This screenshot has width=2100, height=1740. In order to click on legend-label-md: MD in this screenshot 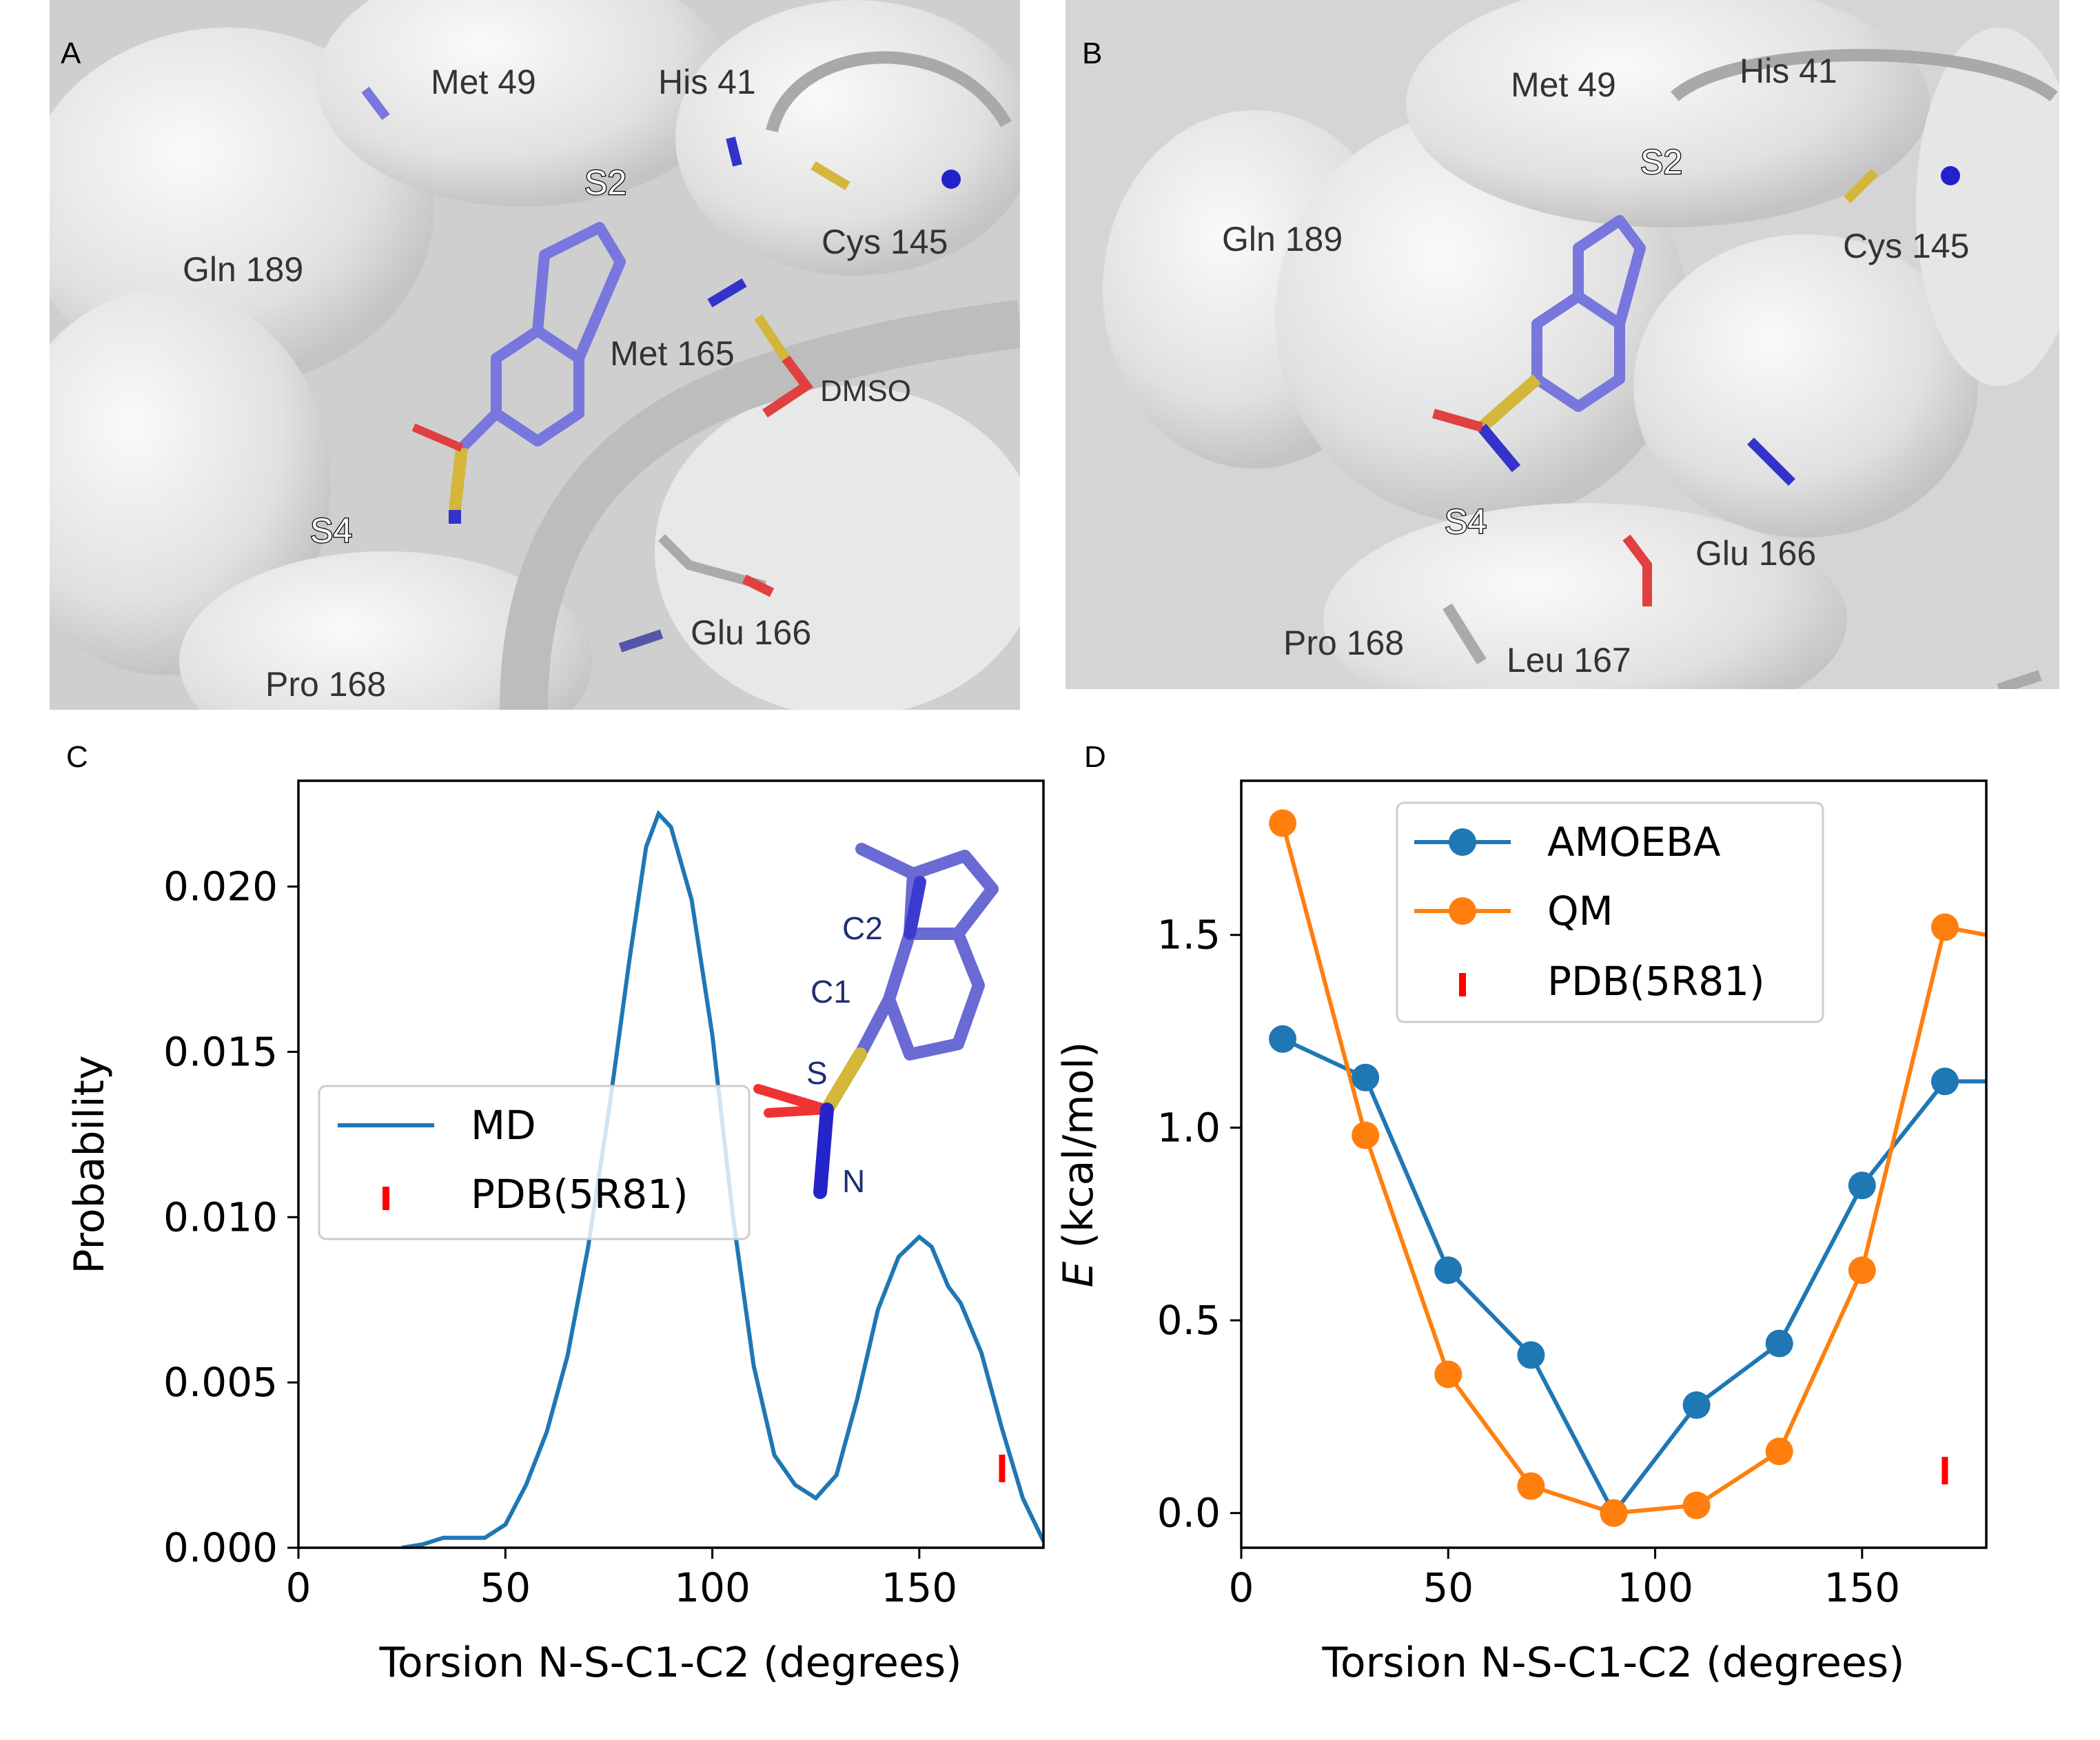, I will do `click(504, 1125)`.